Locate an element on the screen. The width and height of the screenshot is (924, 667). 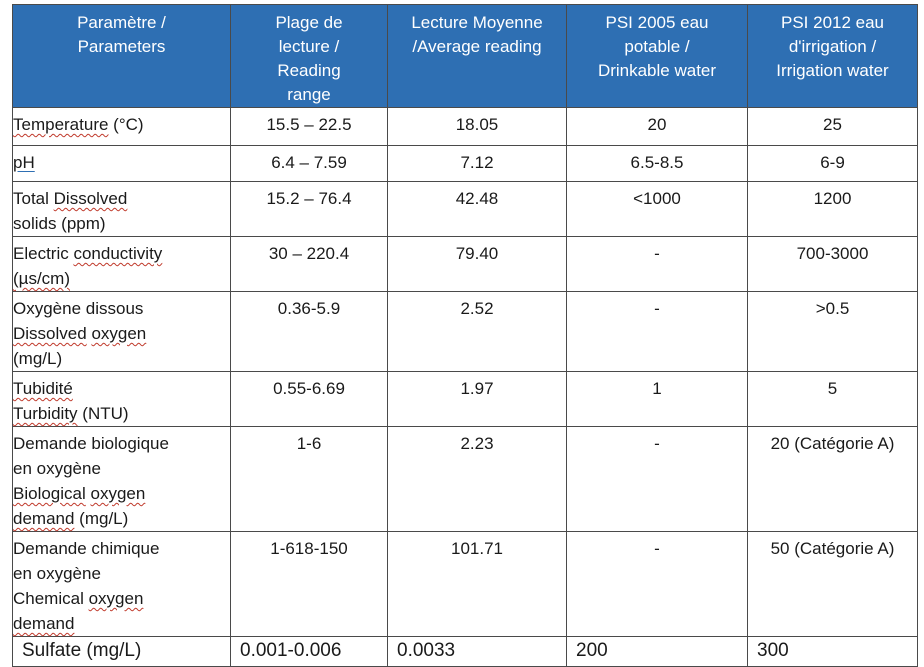
parameter-text: Electric is located at coordinates (43, 253).